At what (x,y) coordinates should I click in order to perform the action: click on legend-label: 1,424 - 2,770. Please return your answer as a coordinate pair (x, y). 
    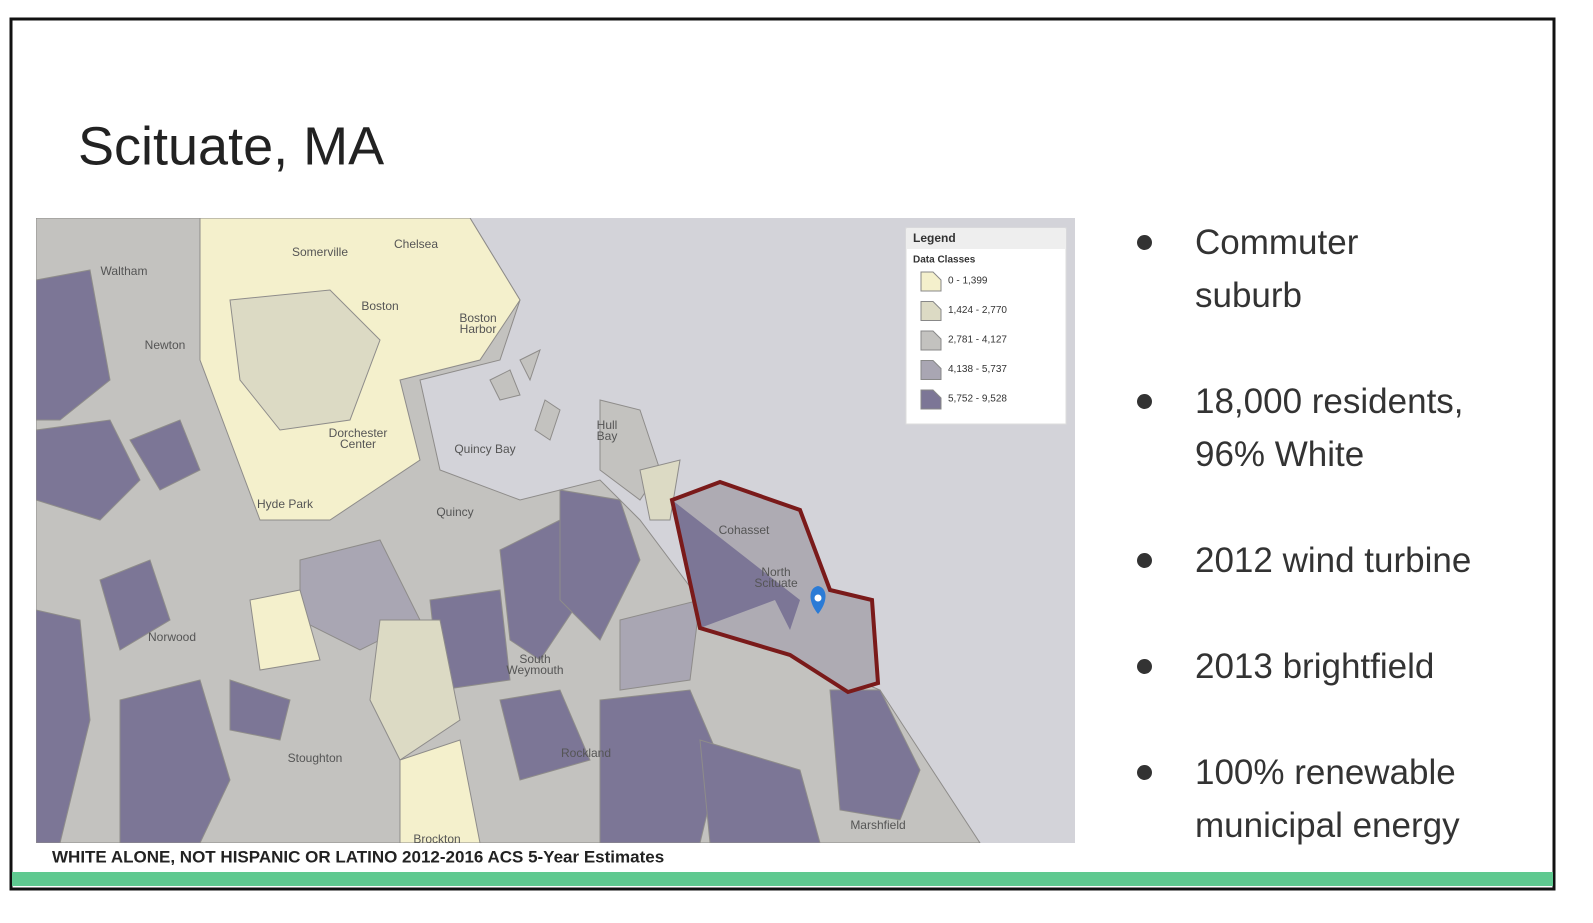
    Looking at the image, I should click on (977, 310).